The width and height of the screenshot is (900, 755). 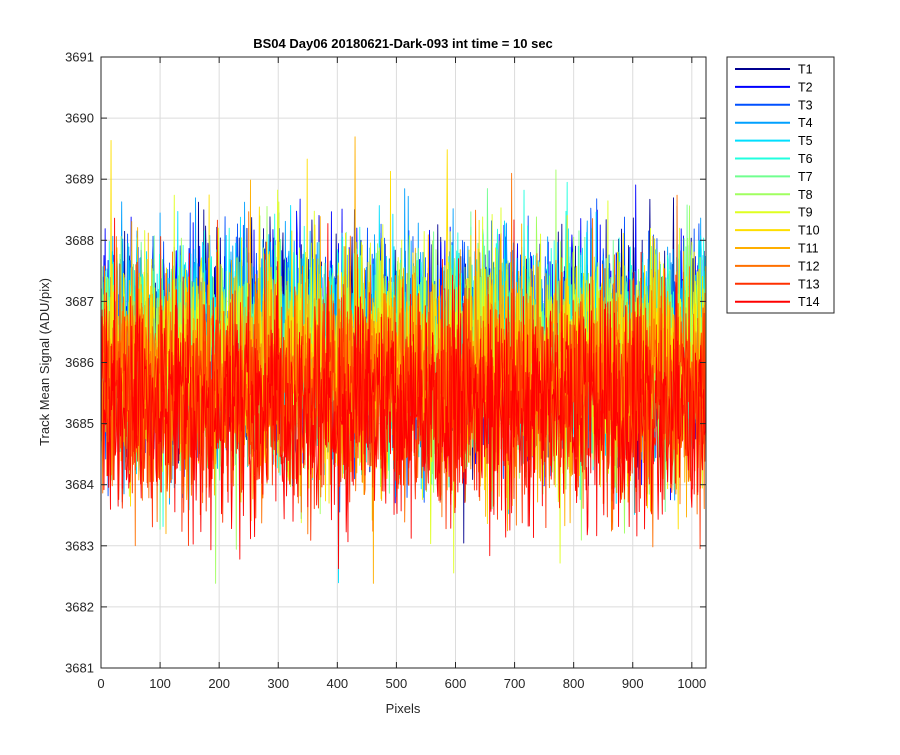 I want to click on legend-label: T4, so click(x=805, y=123).